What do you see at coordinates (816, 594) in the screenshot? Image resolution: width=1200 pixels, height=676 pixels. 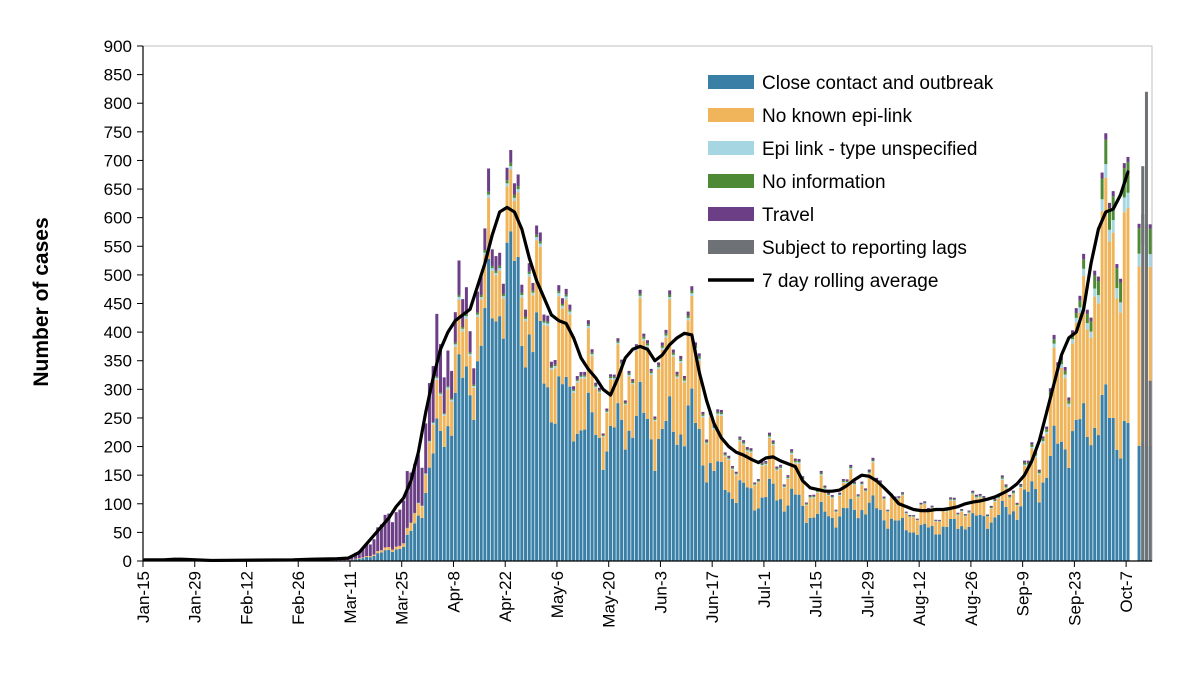 I see `x-tick-label: Jul-15` at bounding box center [816, 594].